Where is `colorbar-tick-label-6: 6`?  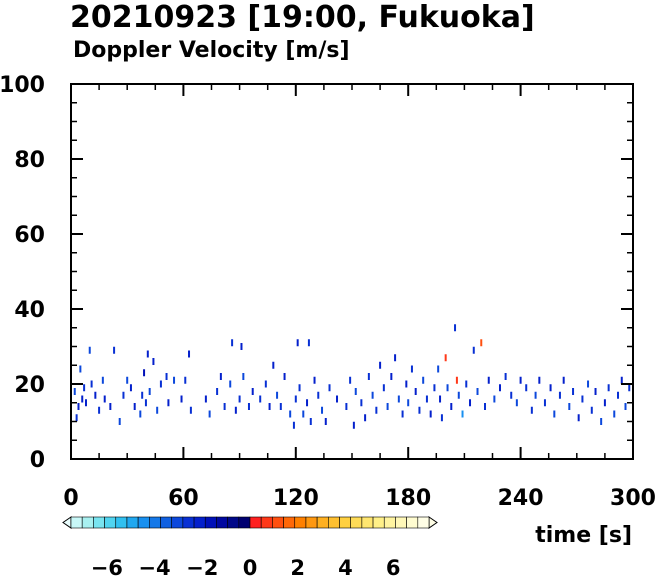 colorbar-tick-label-6: 6 is located at coordinates (393, 566).